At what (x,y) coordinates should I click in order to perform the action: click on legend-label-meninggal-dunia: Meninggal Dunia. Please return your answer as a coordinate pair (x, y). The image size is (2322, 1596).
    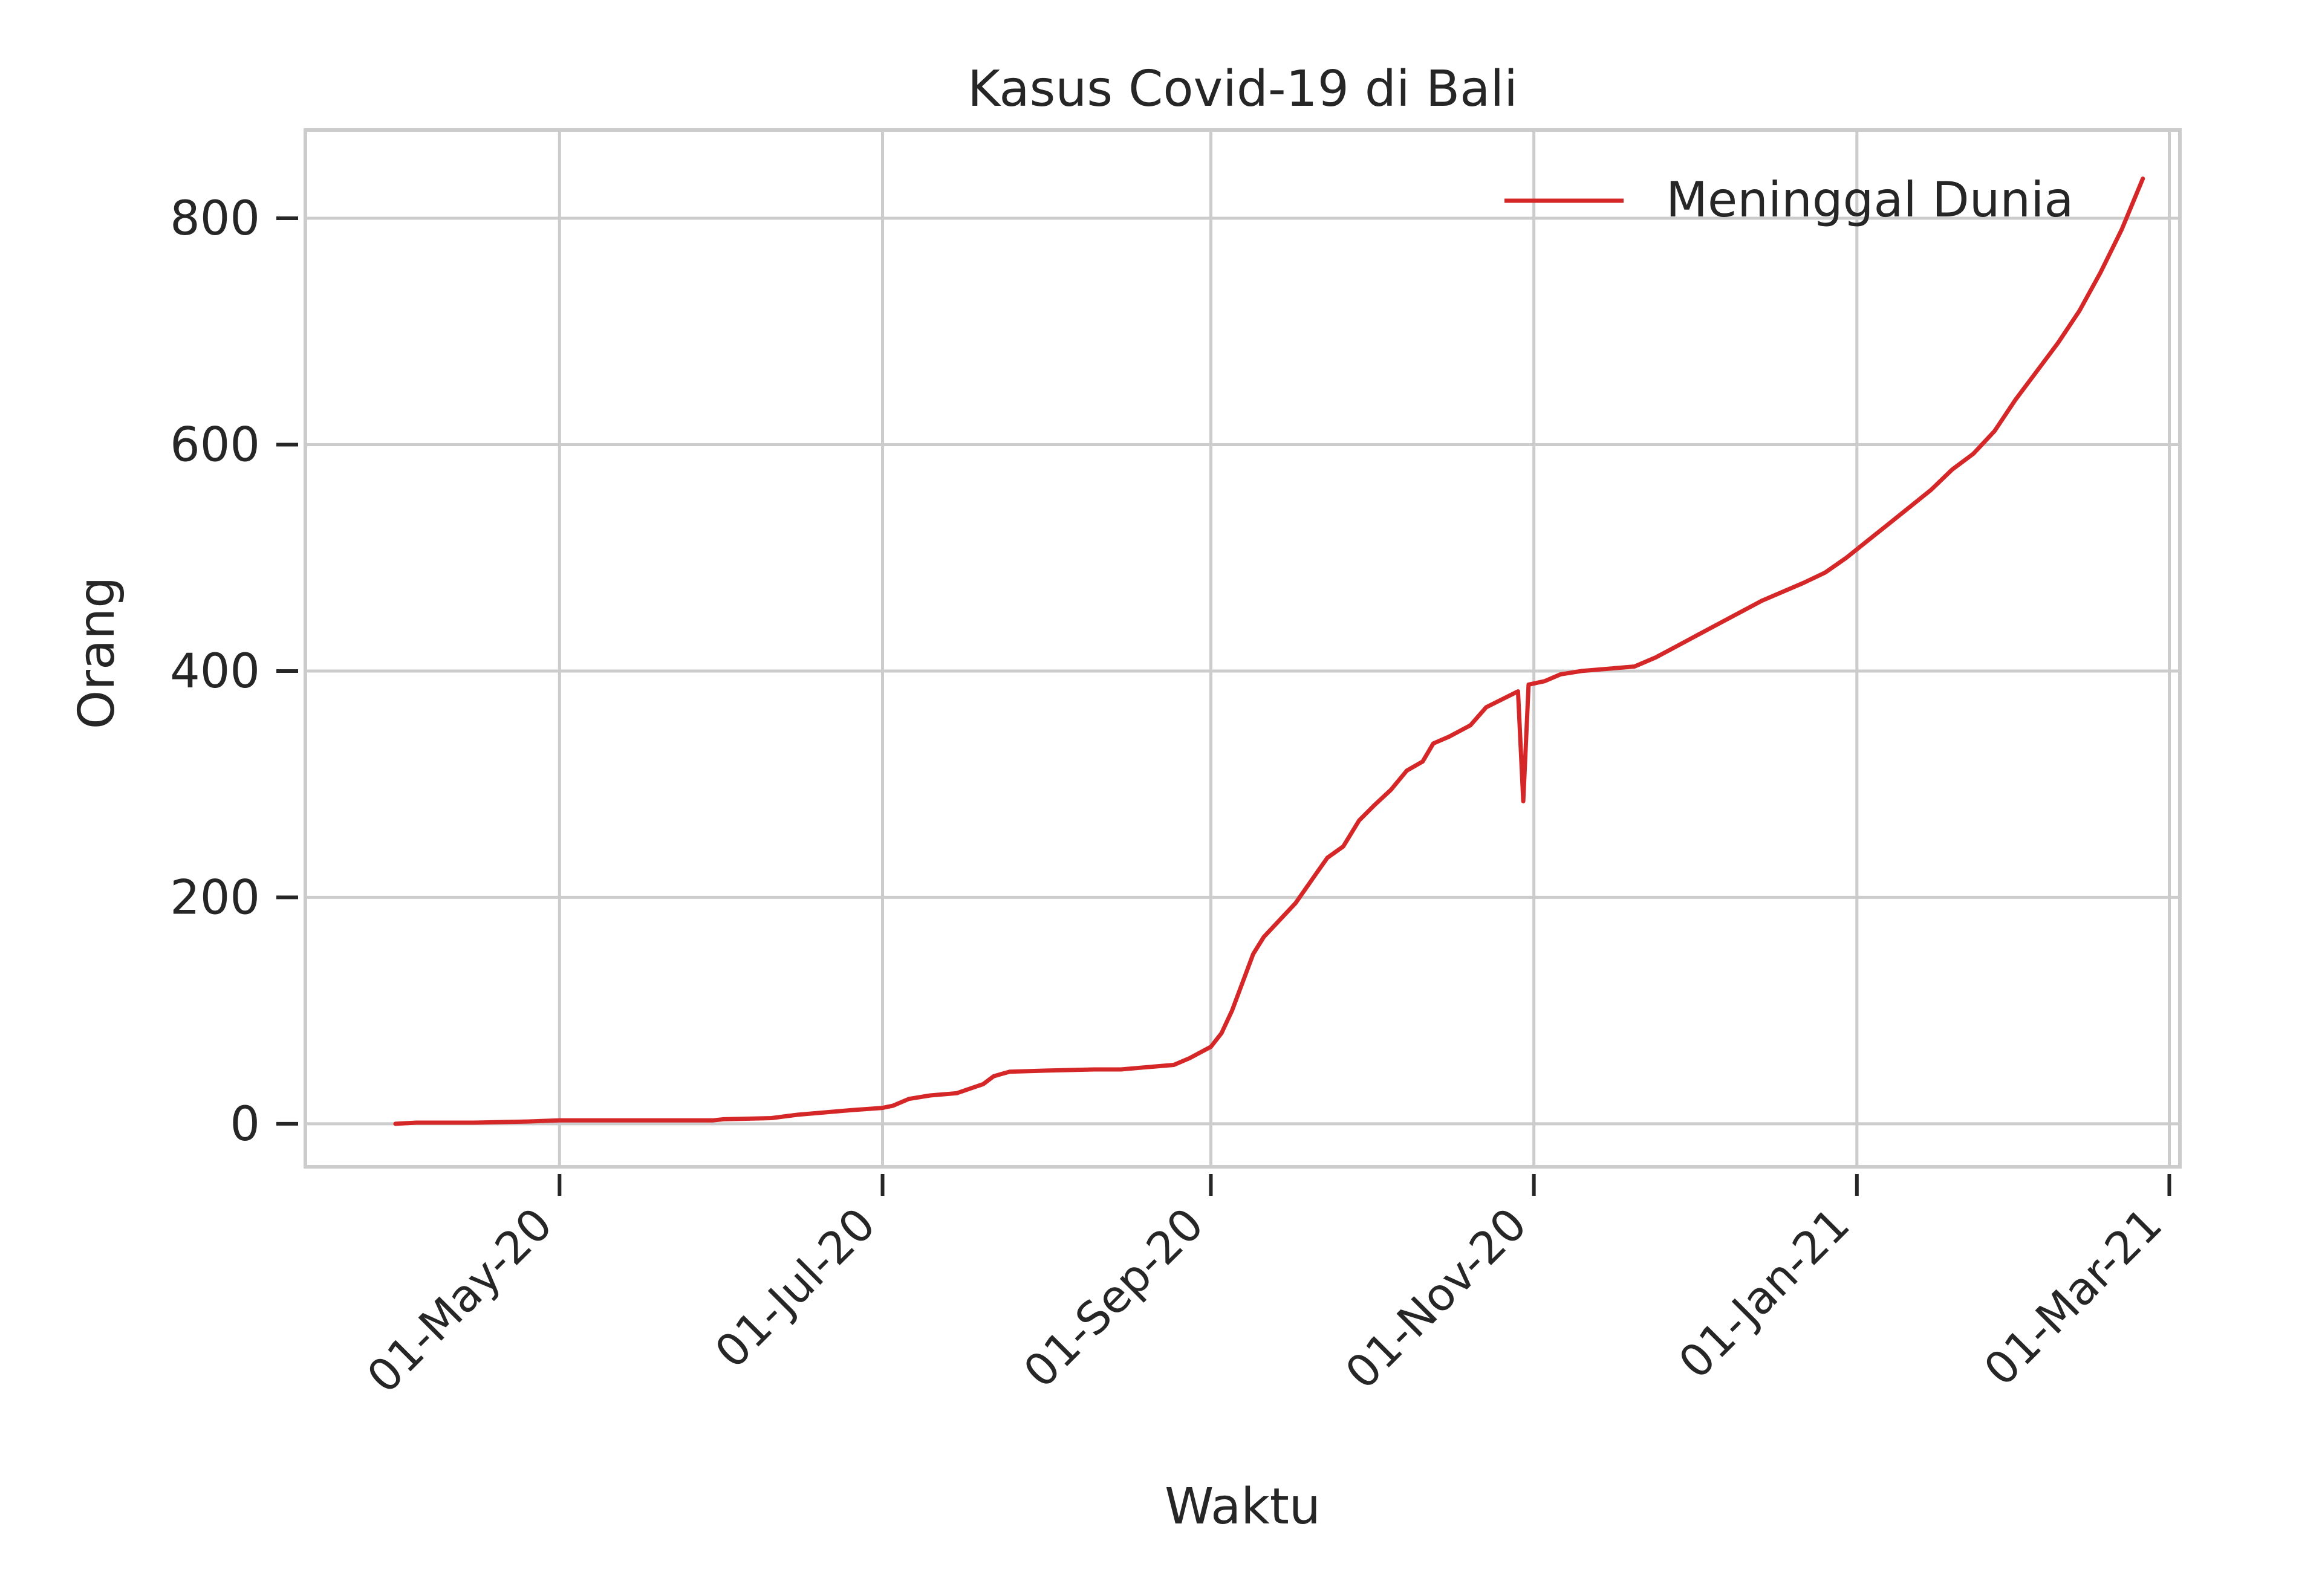
    Looking at the image, I should click on (1869, 200).